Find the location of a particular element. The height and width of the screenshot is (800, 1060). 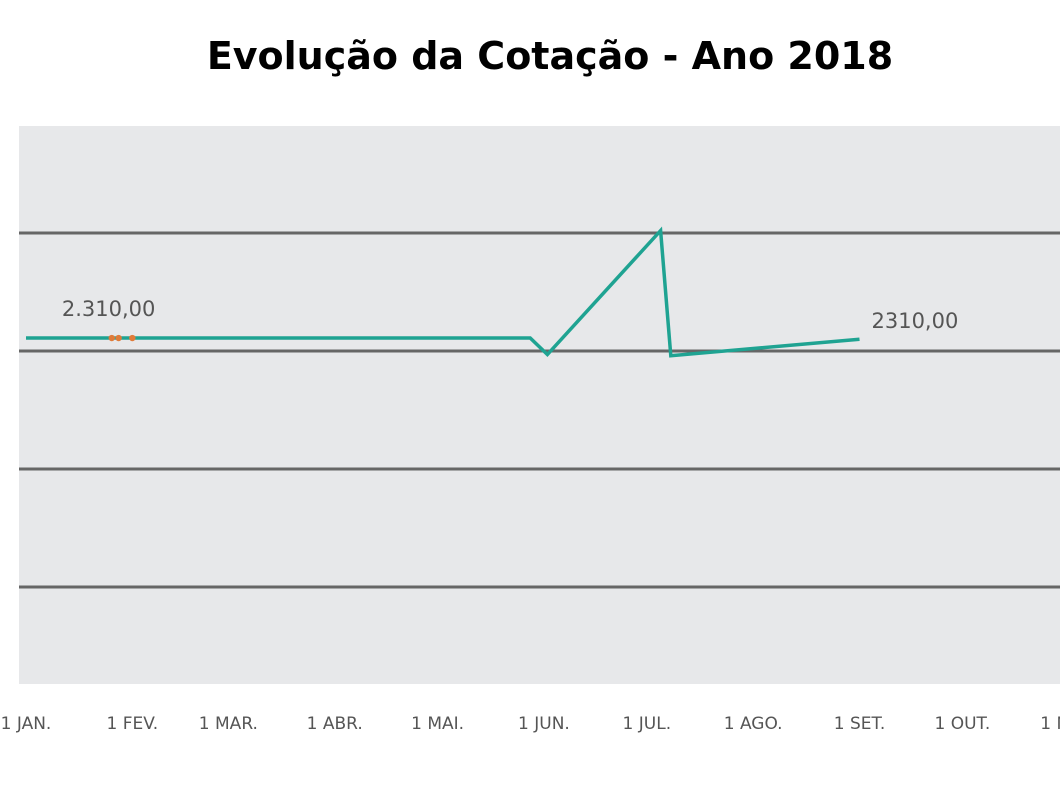

x-tick-label: 1 MAR. is located at coordinates (228, 724).